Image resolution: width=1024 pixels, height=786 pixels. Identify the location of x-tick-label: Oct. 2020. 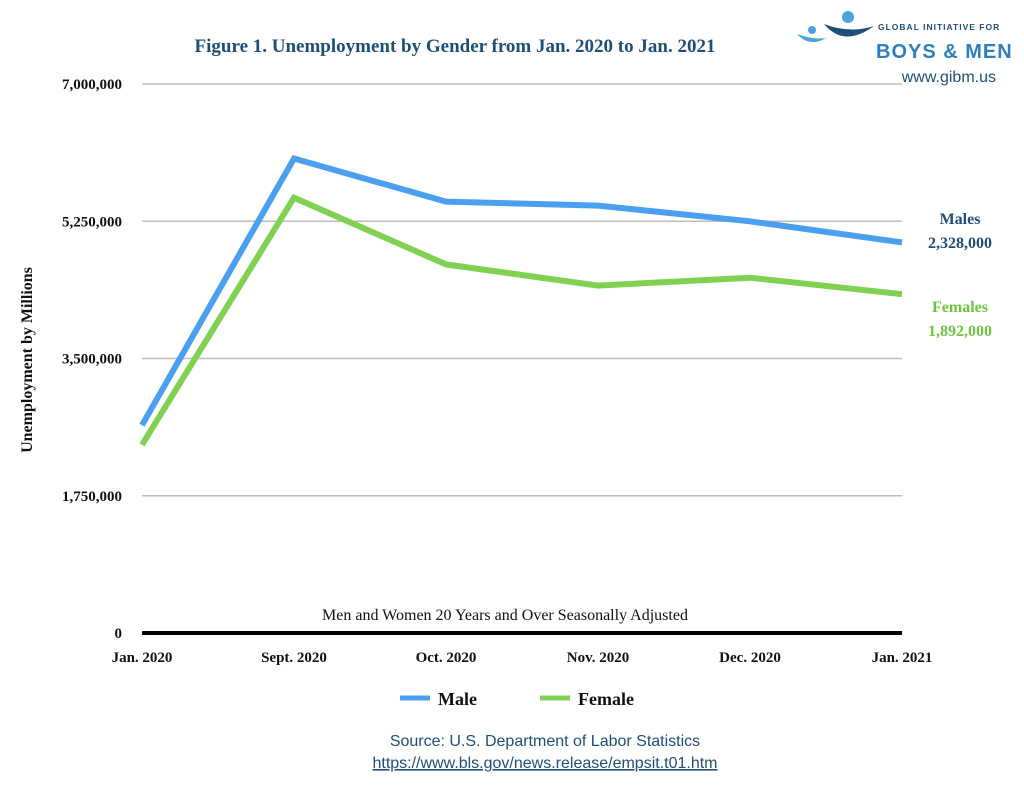
(446, 658).